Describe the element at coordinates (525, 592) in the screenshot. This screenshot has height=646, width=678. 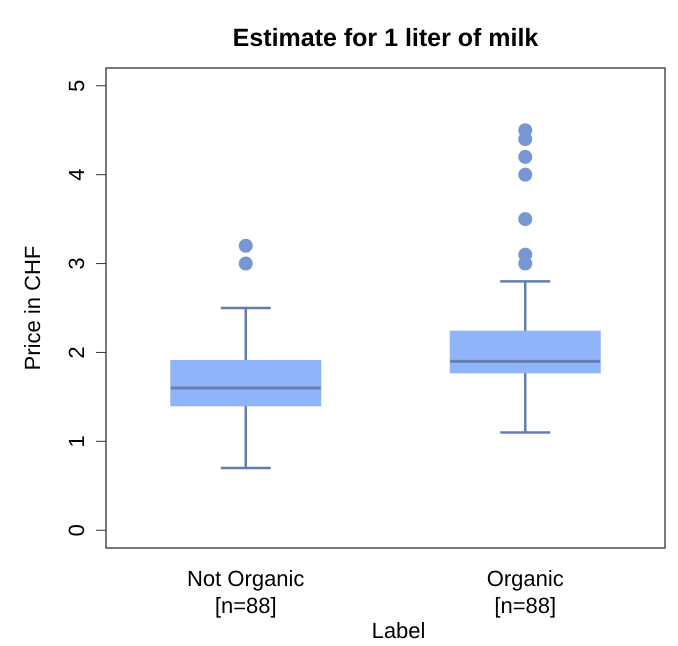
I see `x-tick-label: Organic [n=88]` at that location.